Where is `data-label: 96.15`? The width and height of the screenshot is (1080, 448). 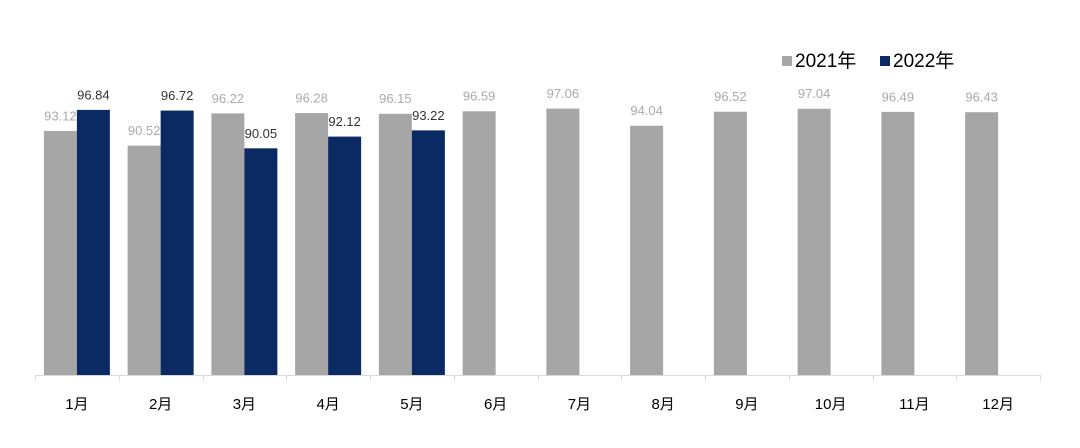 data-label: 96.15 is located at coordinates (395, 98).